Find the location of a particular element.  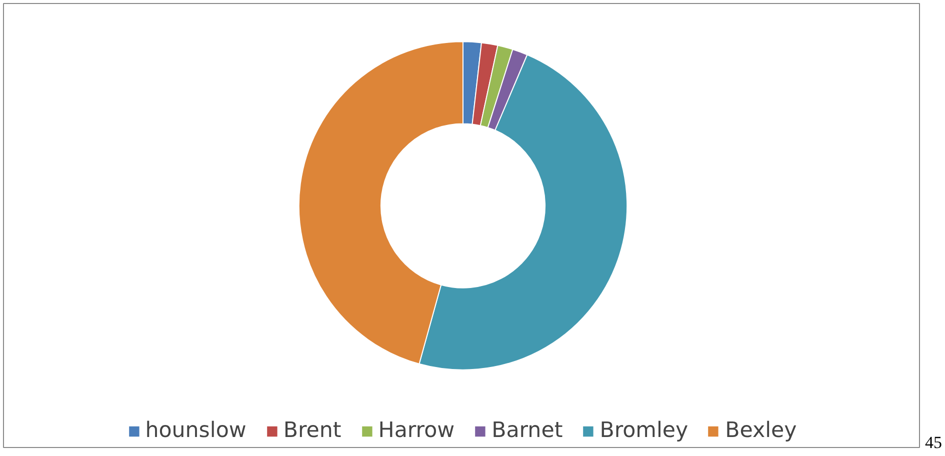

legend-label: Barnet is located at coordinates (527, 430).